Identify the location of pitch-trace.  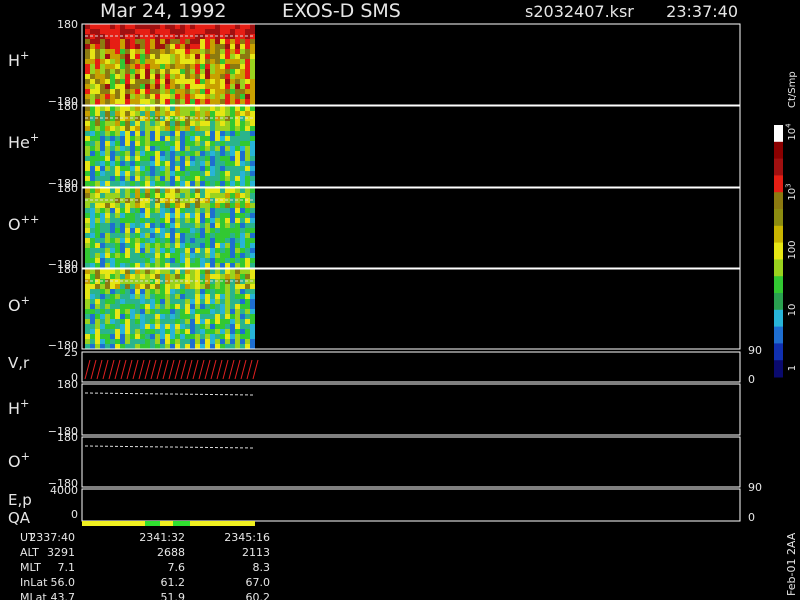
(170, 447).